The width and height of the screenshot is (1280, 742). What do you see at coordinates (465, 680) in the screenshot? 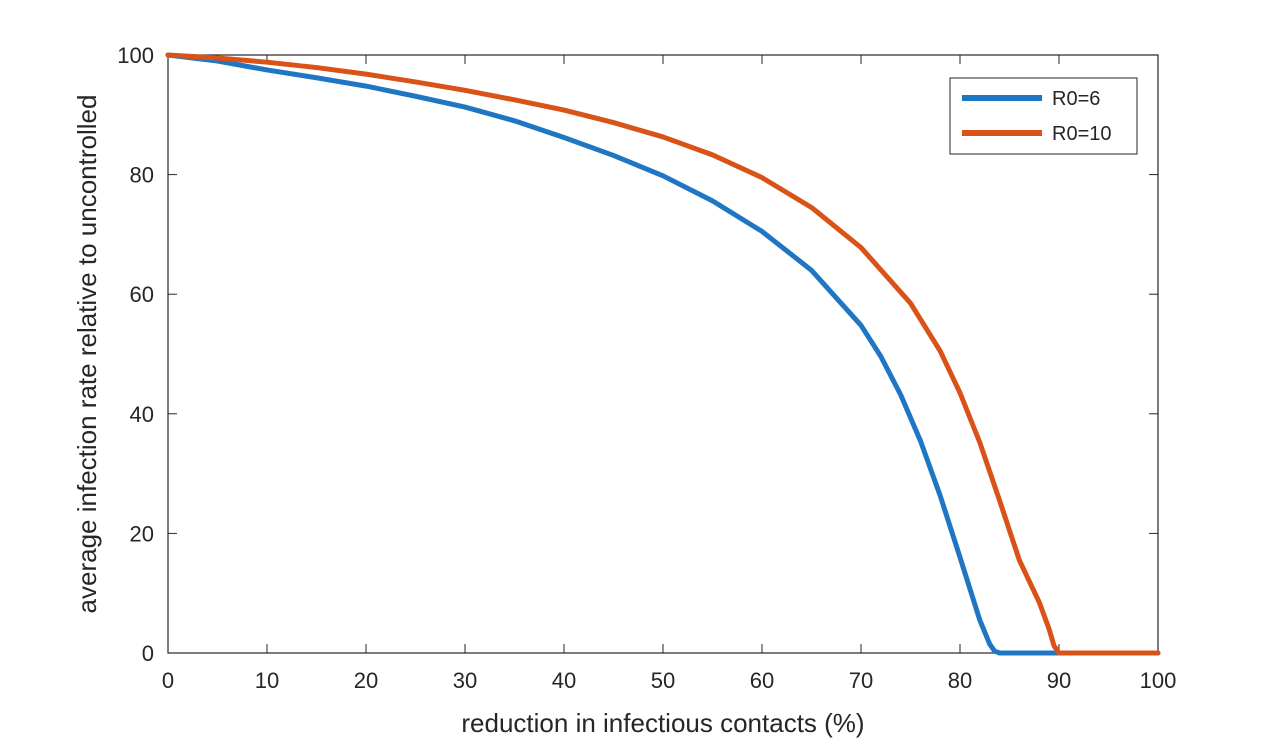
I see `x-tick-label: 30` at bounding box center [465, 680].